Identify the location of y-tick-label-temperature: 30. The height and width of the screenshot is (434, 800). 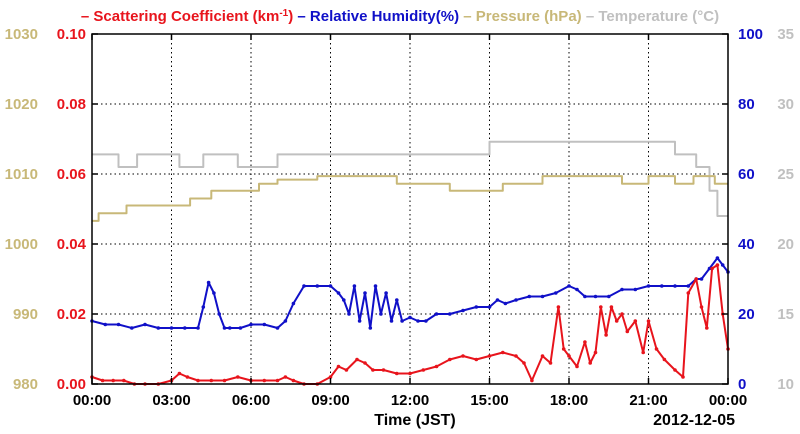
(785, 104).